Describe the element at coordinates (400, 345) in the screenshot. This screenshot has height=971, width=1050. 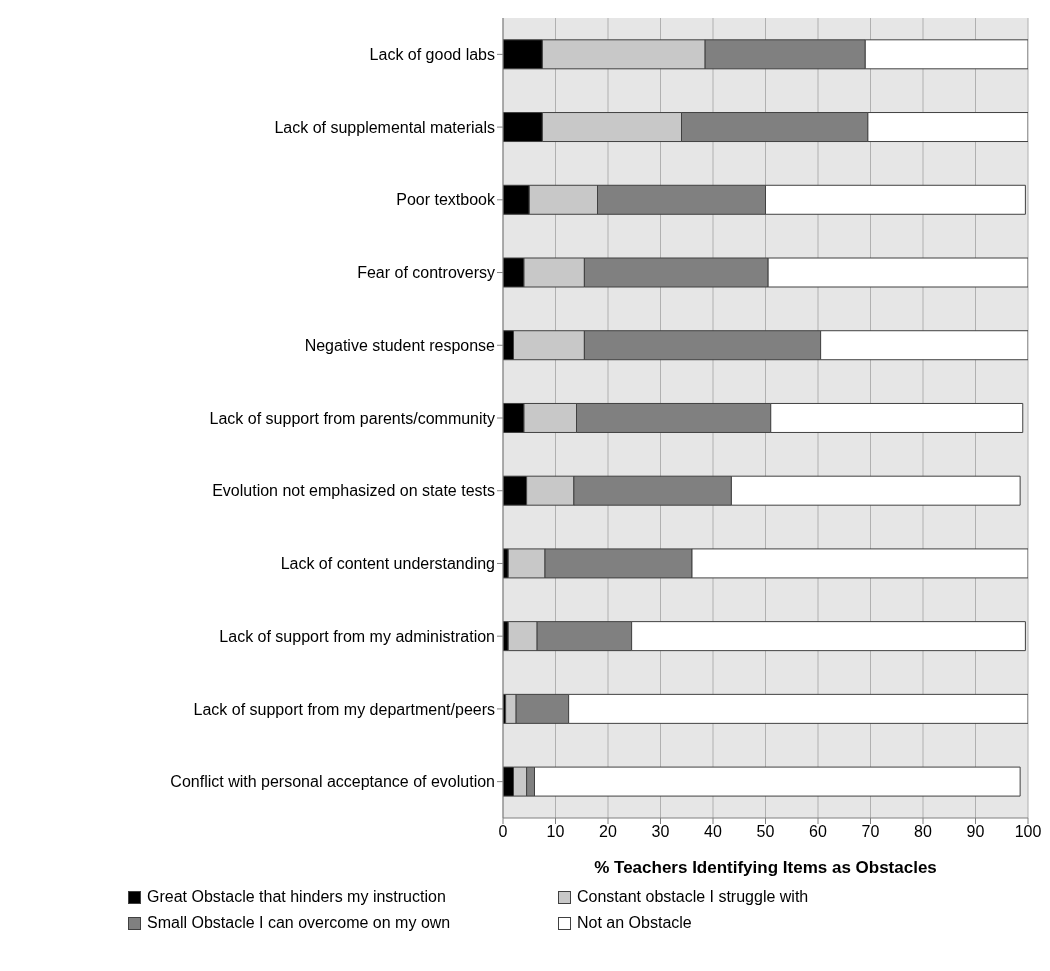
I see `y-tick-label: Negative student response` at that location.